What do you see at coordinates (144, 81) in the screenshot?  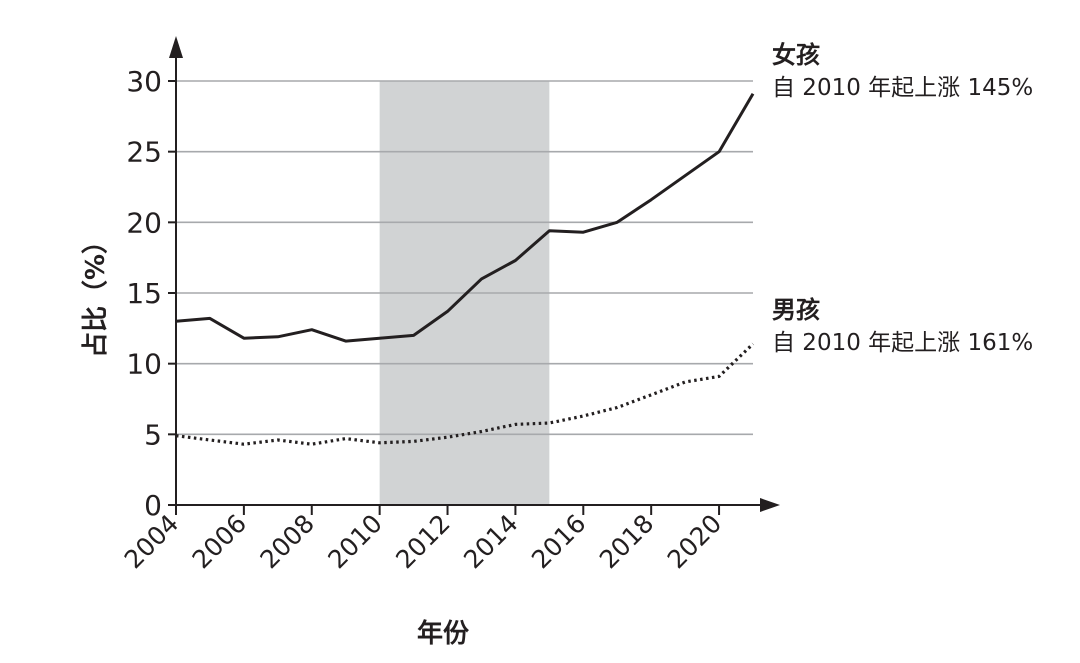 I see `y-tick-label: 30` at bounding box center [144, 81].